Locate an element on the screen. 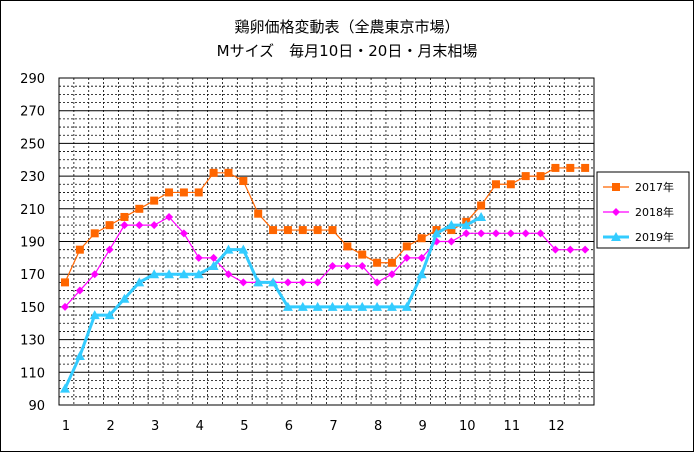  x-tick-label: 4 is located at coordinates (200, 426).